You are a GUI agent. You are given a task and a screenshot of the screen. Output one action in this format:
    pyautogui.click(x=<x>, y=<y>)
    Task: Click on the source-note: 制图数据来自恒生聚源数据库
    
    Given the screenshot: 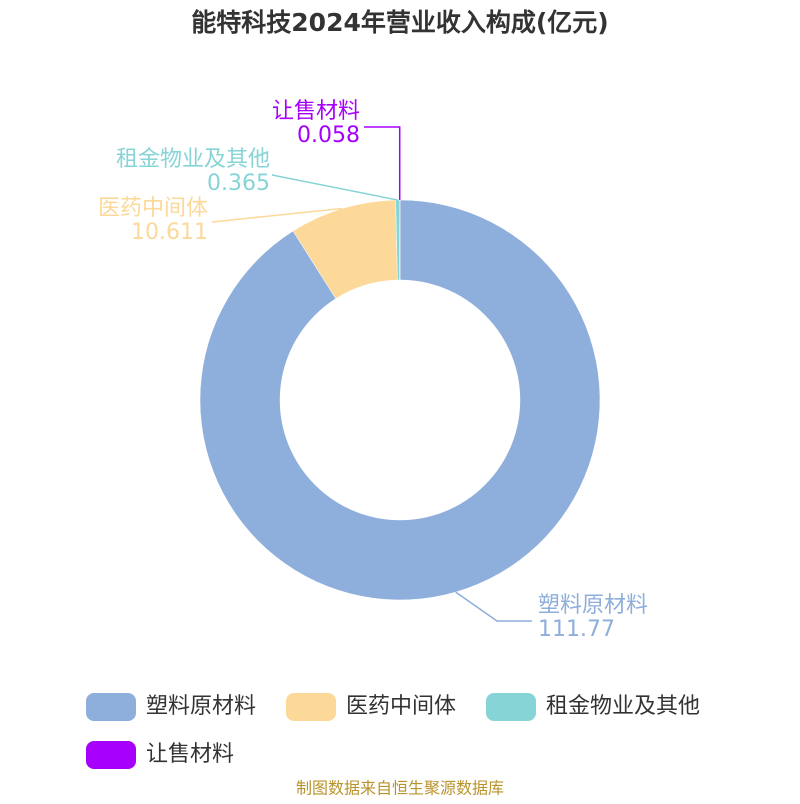 What is the action you would take?
    pyautogui.click(x=400, y=788)
    